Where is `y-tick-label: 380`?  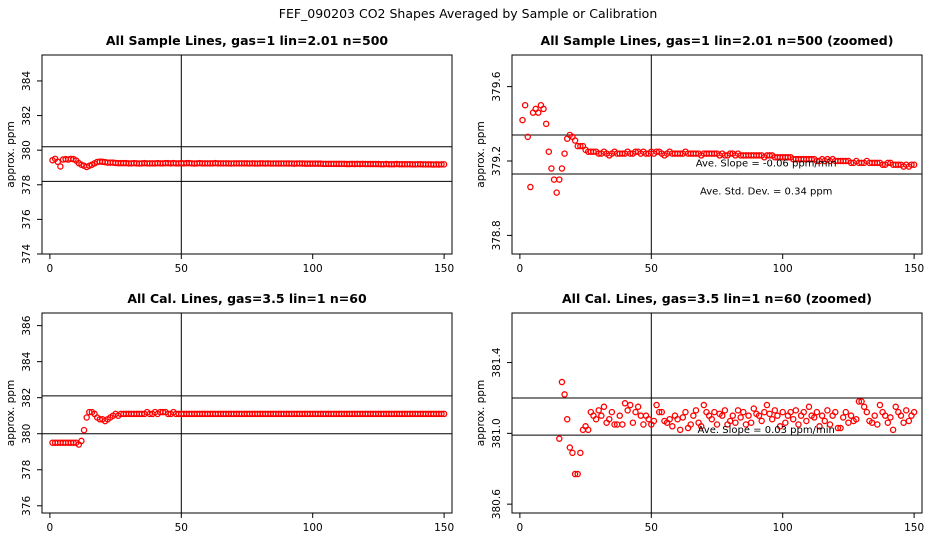
y-tick-label: 380 is located at coordinates (27, 434).